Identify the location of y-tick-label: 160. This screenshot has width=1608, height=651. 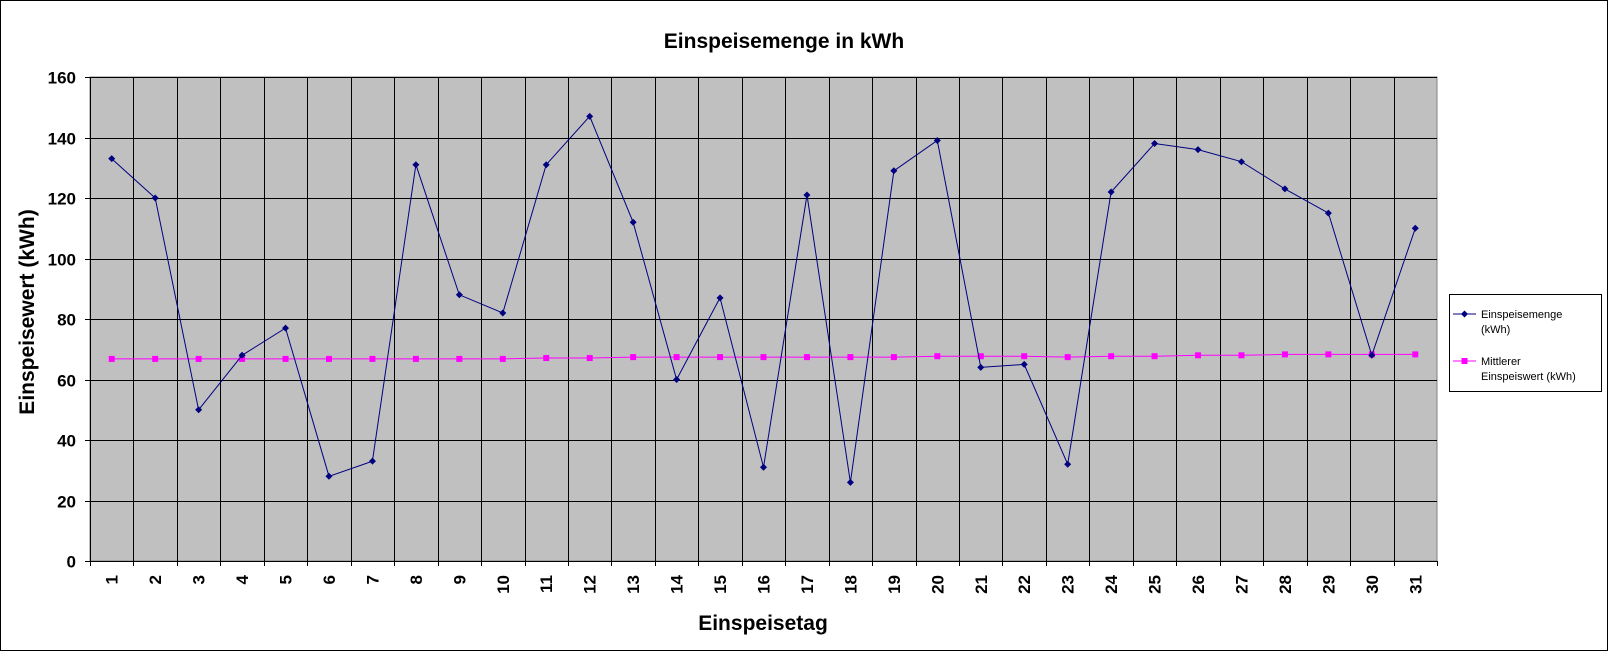
(62, 78).